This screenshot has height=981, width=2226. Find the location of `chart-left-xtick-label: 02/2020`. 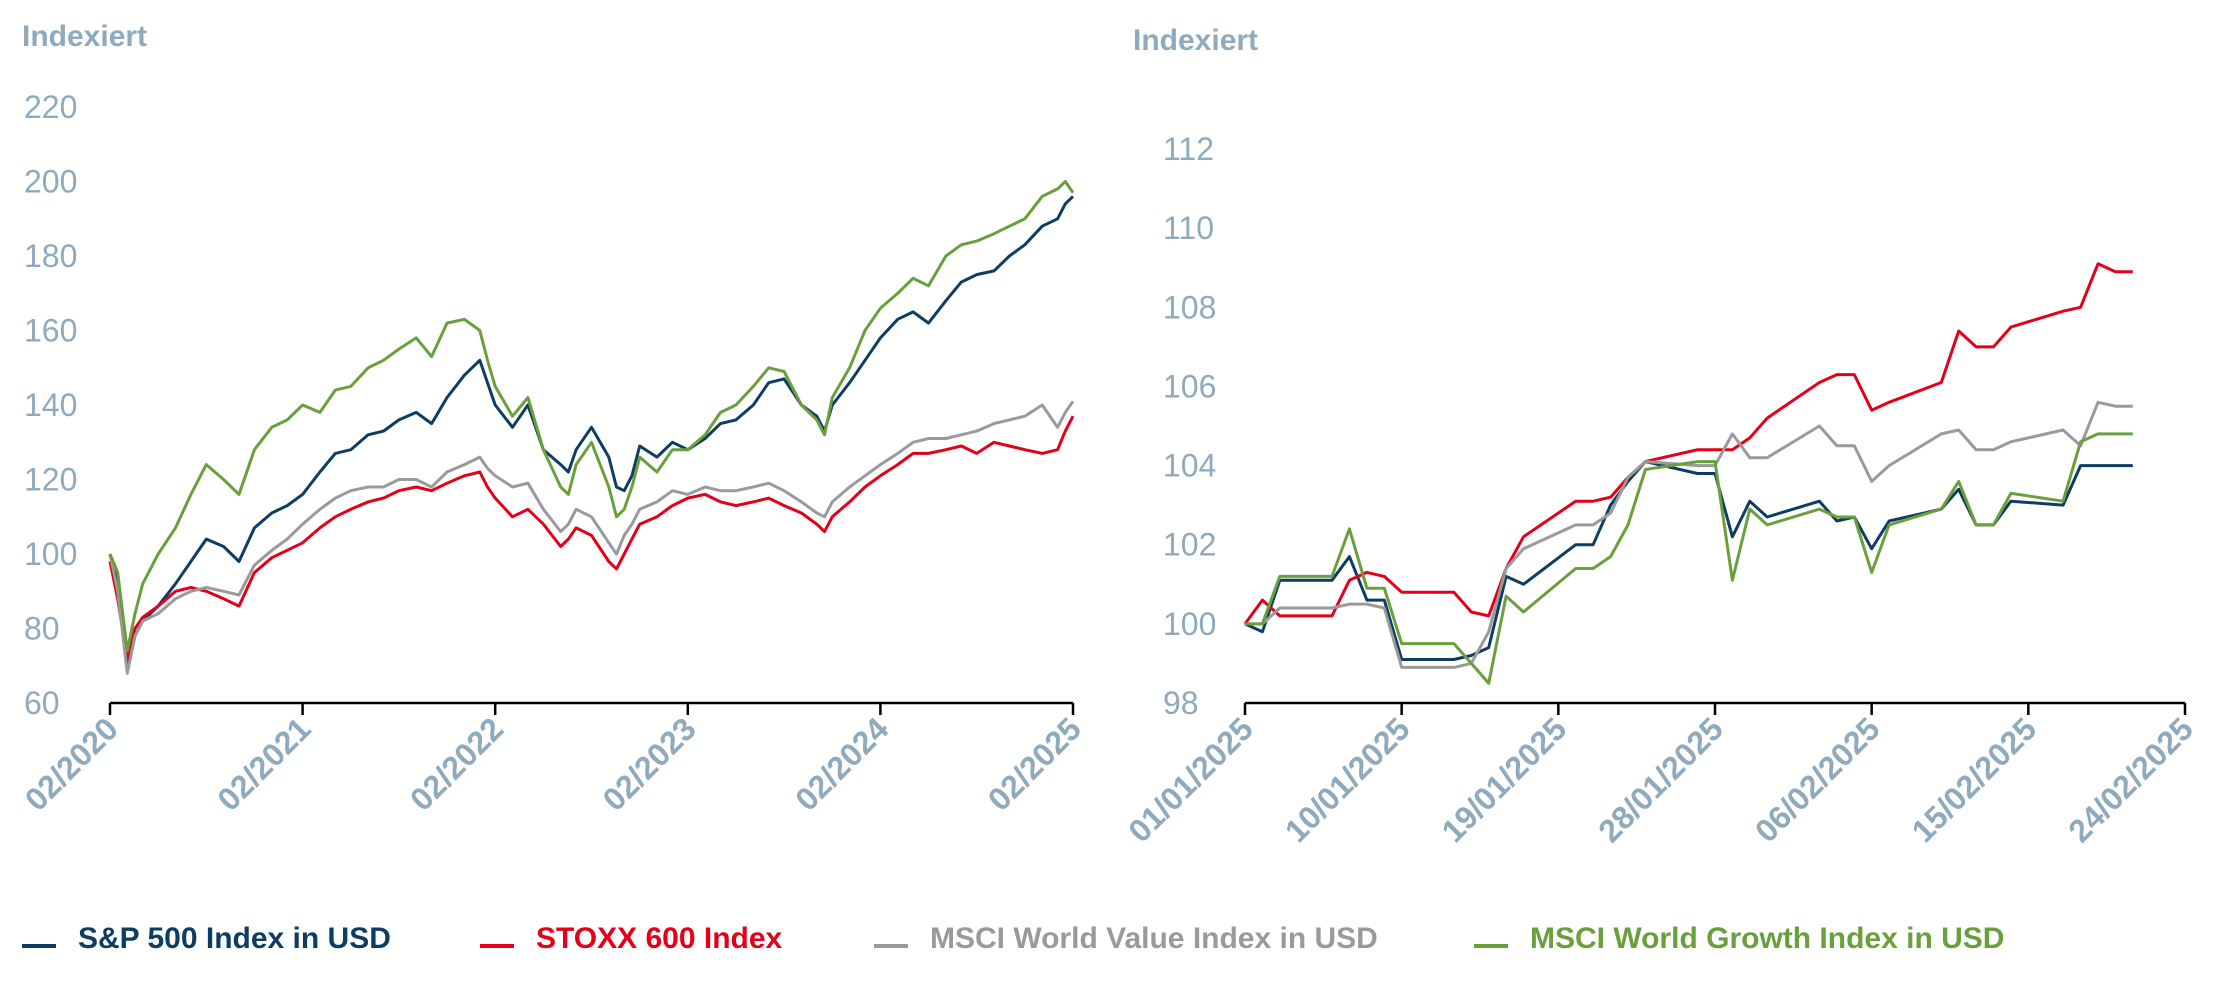

chart-left-xtick-label: 02/2020 is located at coordinates (71, 763).